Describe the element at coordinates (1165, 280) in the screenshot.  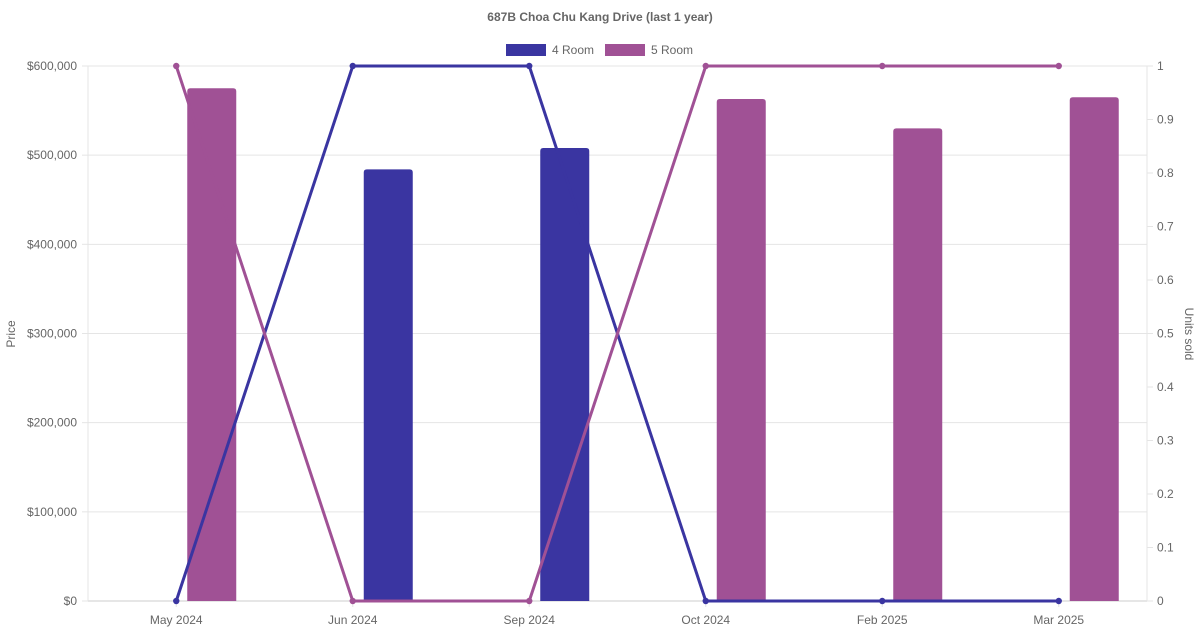
I see `right-tick-label: 0.6` at that location.